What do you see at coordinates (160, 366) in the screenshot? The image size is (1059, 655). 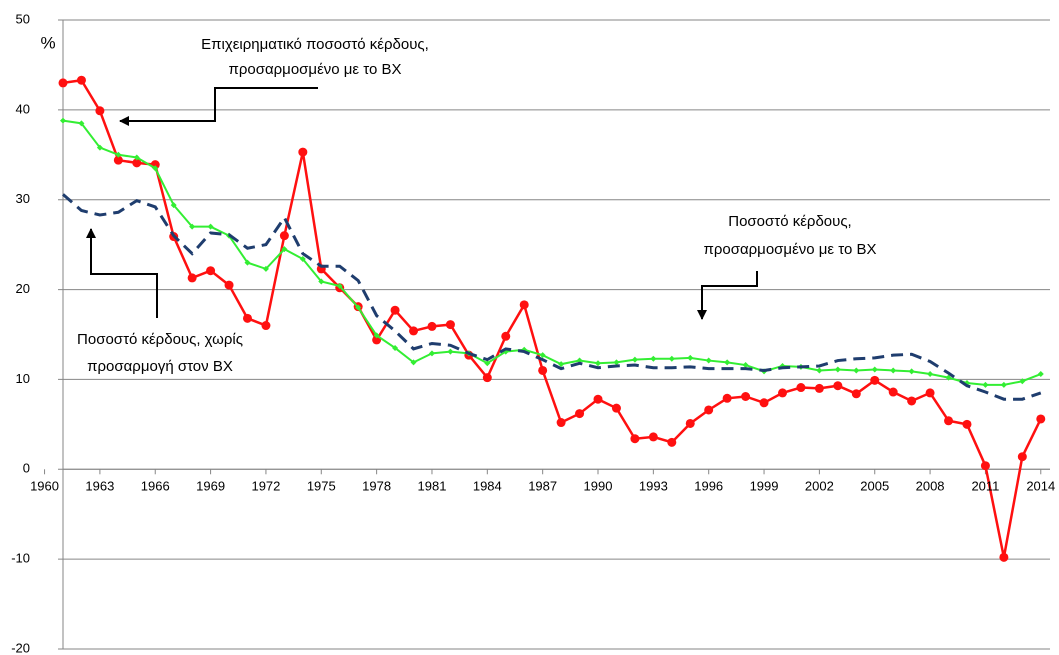 I see `annotation: προσαρμογή στον BX` at bounding box center [160, 366].